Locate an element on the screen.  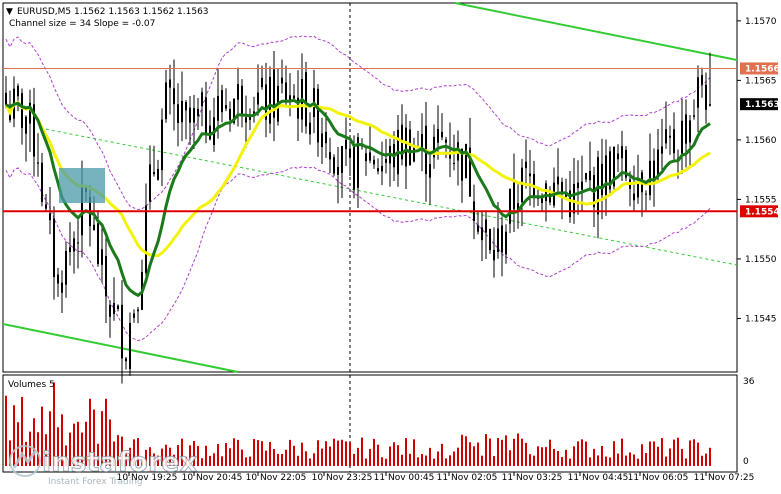
x-tick-label: 10 Nov 22:05 is located at coordinates (276, 478).